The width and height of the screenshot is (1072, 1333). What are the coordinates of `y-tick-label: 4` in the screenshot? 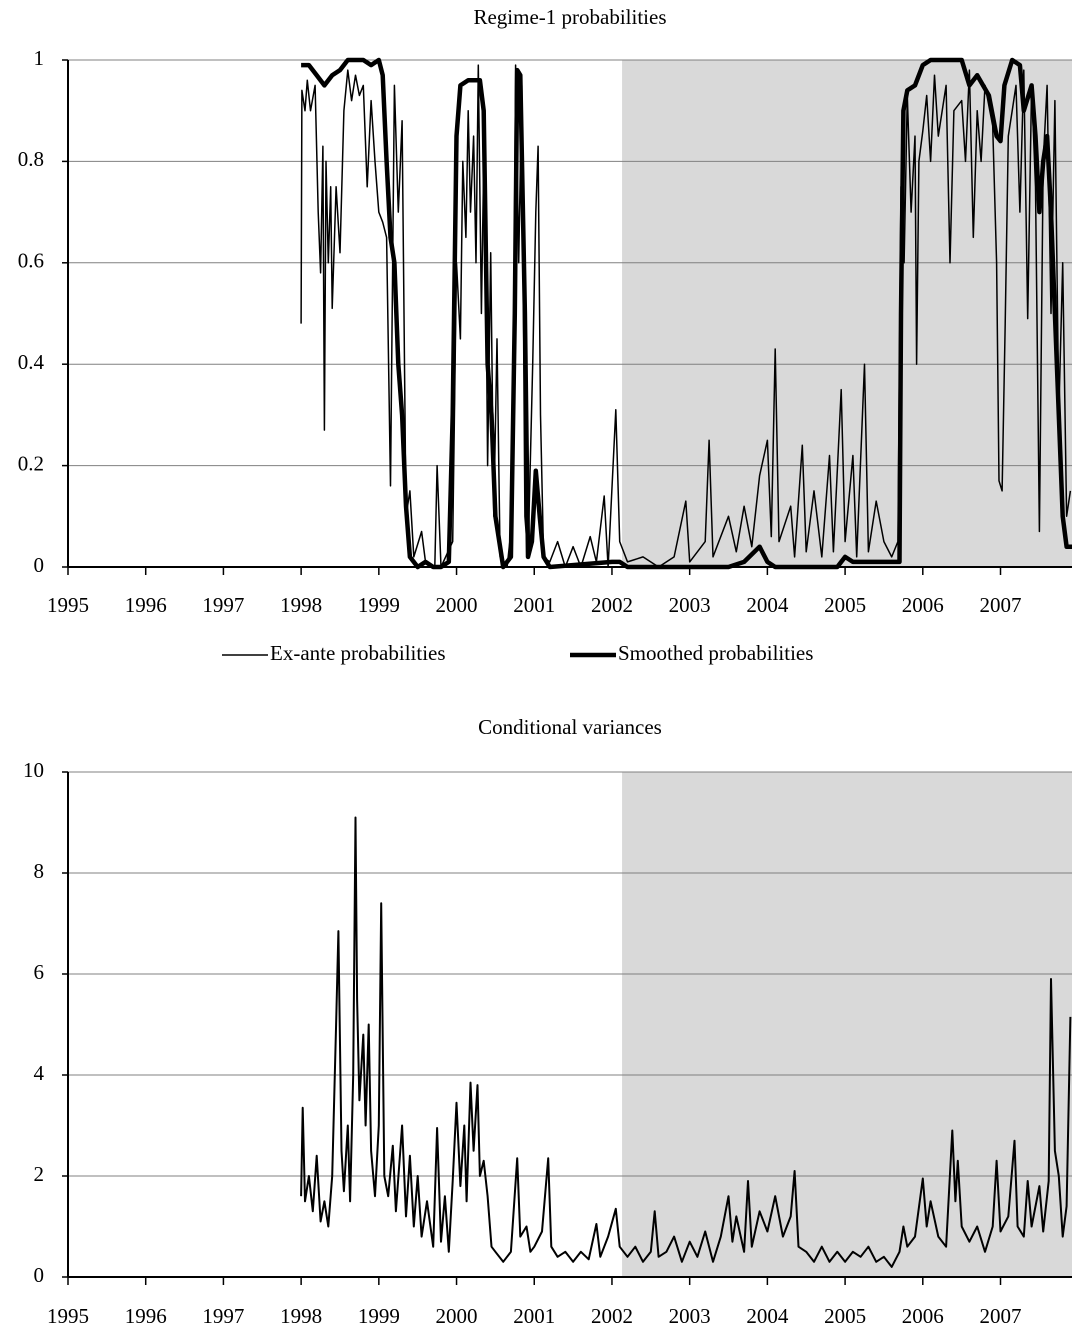 It's located at (39, 1073).